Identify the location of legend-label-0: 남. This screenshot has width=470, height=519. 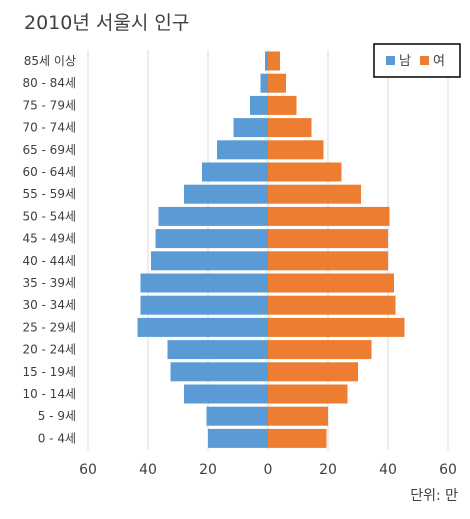
(405, 61).